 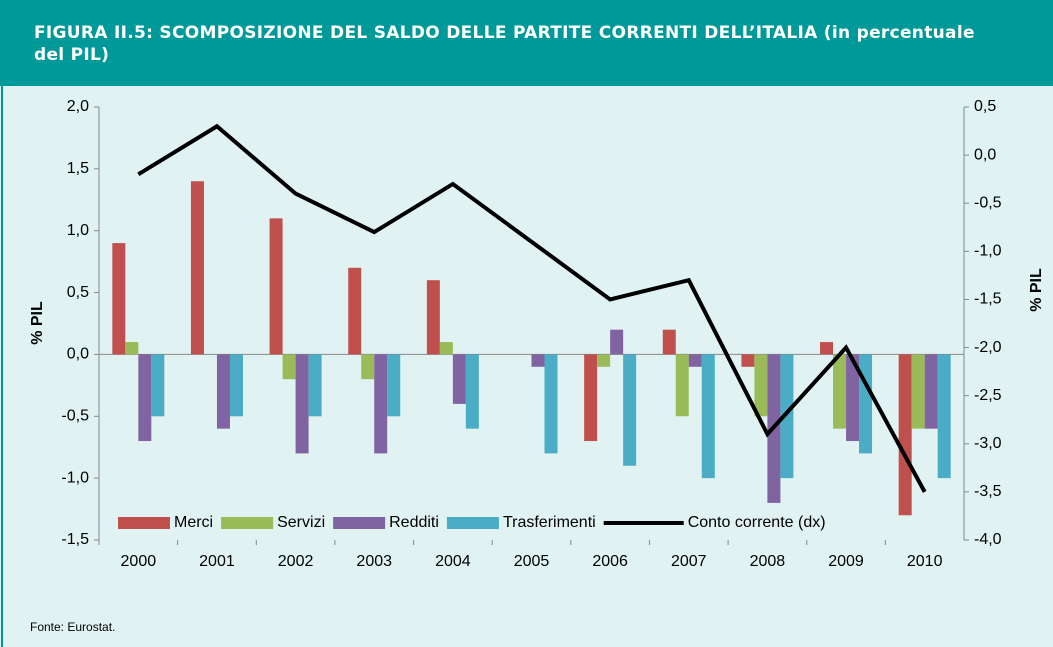 I want to click on y2-axis-label: % PIL, so click(x=1036, y=290).